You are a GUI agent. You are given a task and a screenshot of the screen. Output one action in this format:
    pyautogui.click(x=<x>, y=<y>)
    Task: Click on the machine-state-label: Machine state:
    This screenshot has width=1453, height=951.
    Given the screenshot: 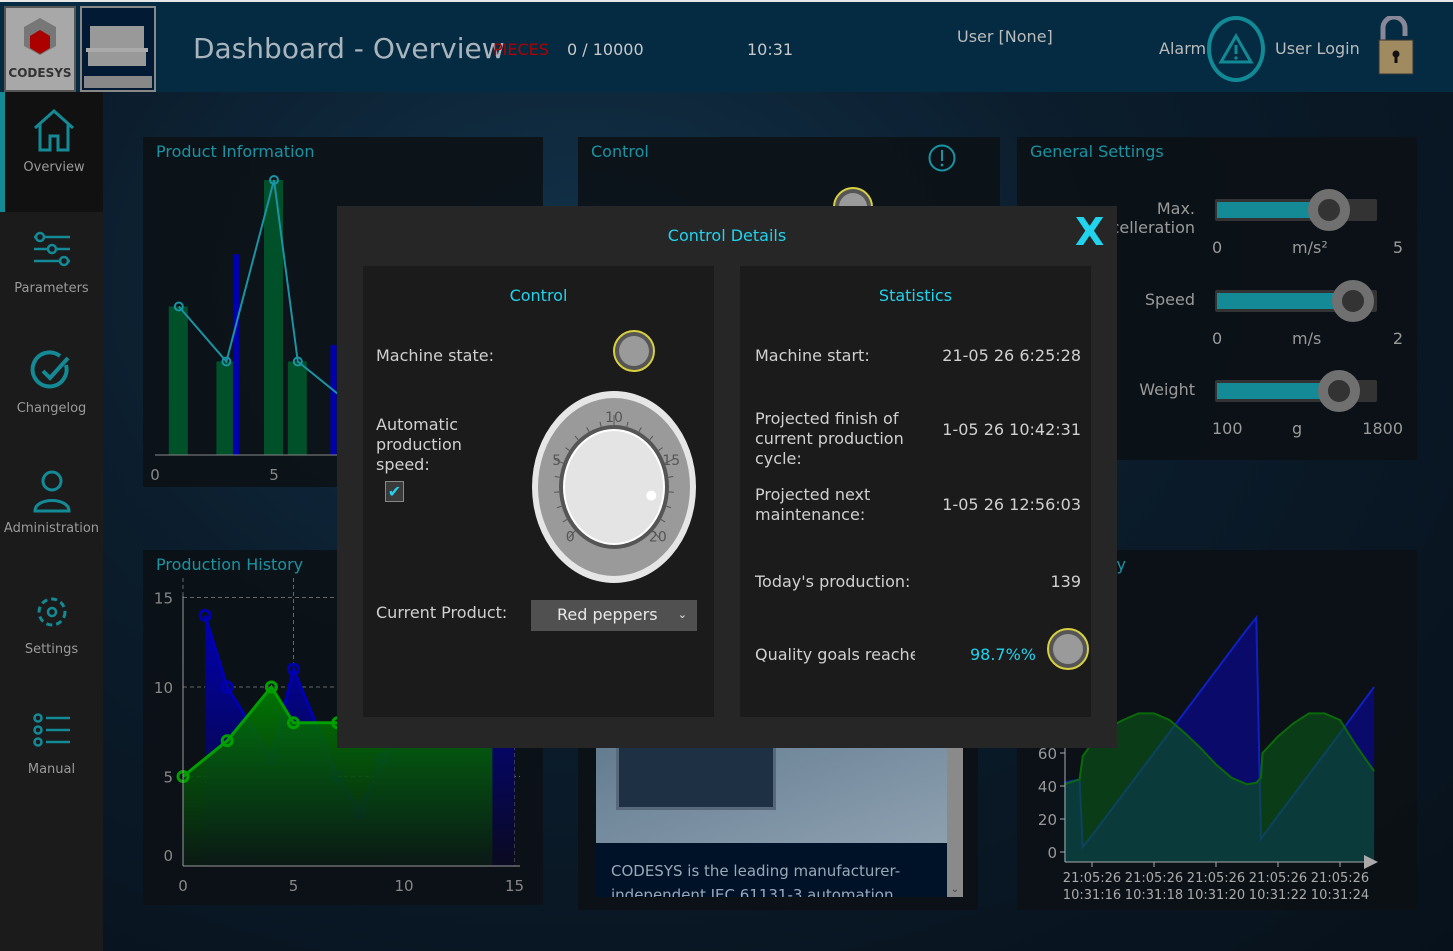 What is the action you would take?
    pyautogui.click(x=435, y=355)
    